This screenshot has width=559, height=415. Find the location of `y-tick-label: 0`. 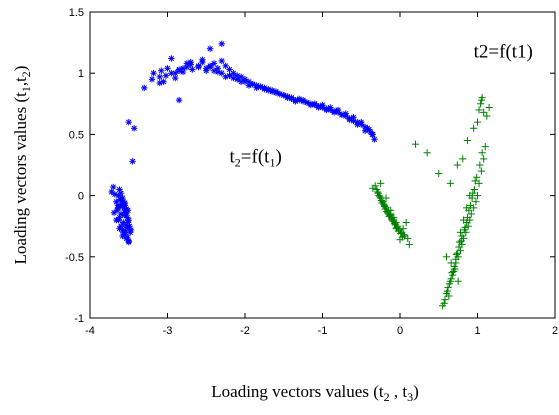

y-tick-label: 0 is located at coordinates (81, 197).